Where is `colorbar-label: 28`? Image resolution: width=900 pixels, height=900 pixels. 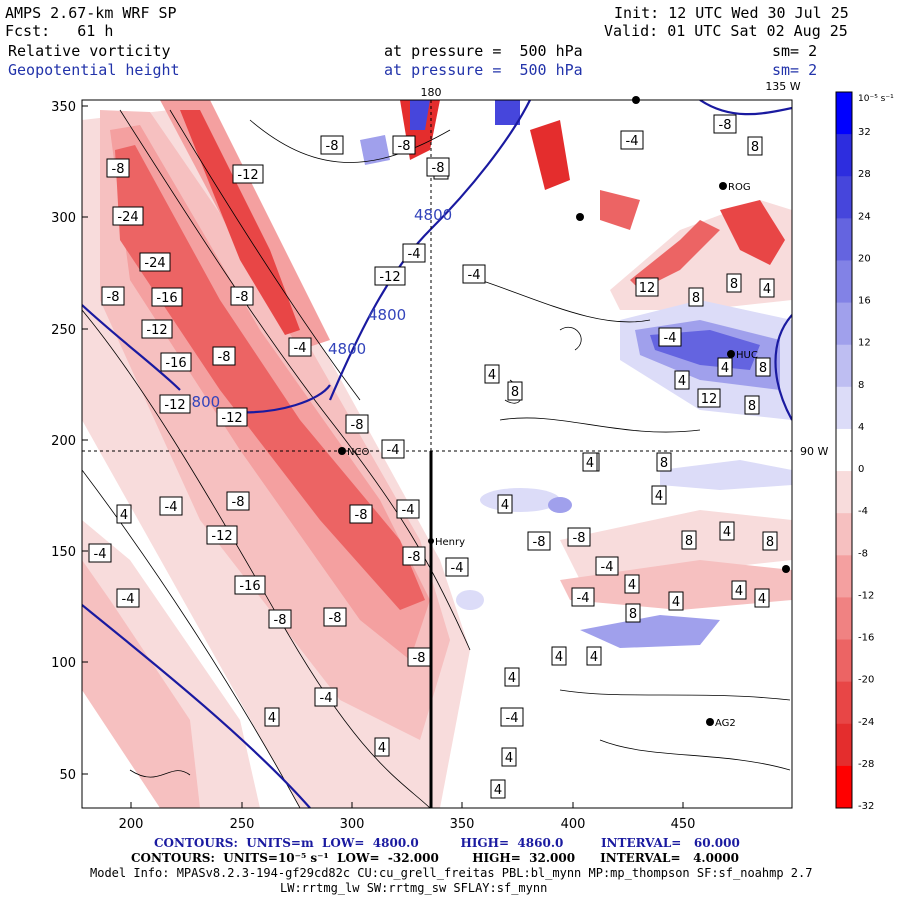
colorbar-label: 28 is located at coordinates (864, 174).